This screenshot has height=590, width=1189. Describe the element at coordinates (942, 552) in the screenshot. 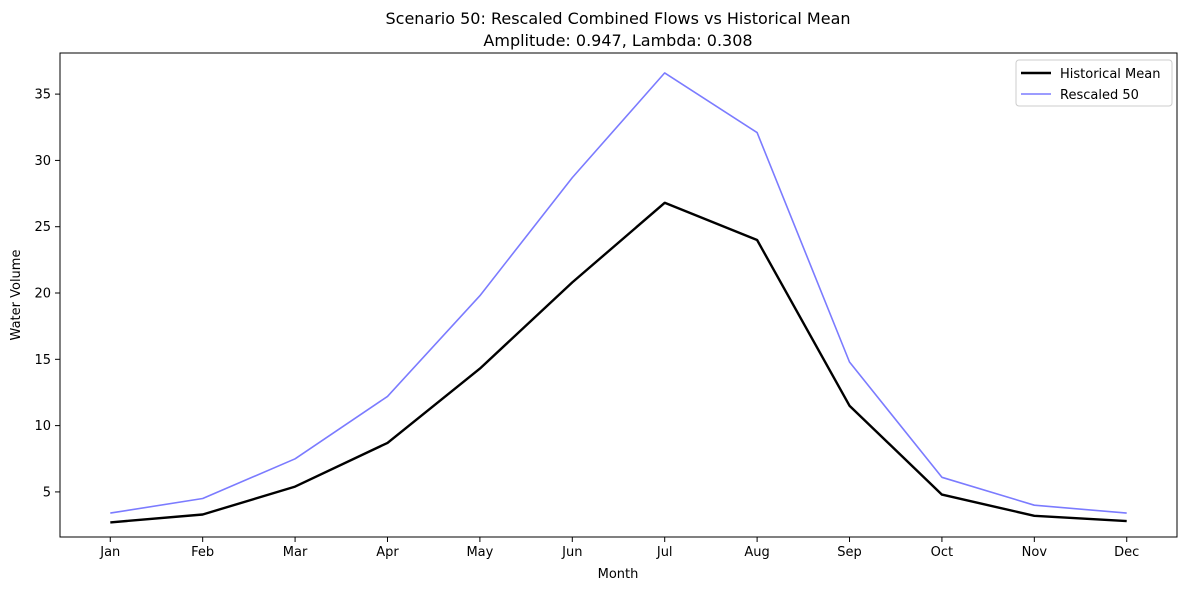

I see `x-tick-label: Oct` at that location.